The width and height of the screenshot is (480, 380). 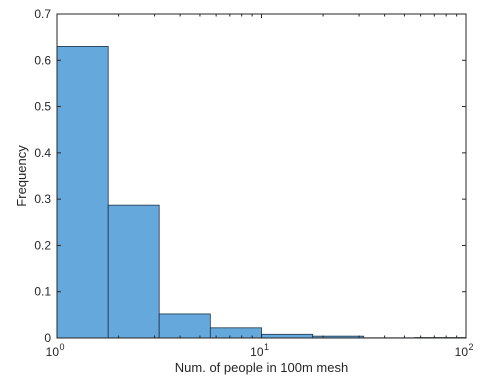 I want to click on y-tick-label: 0.5, so click(x=42, y=107).